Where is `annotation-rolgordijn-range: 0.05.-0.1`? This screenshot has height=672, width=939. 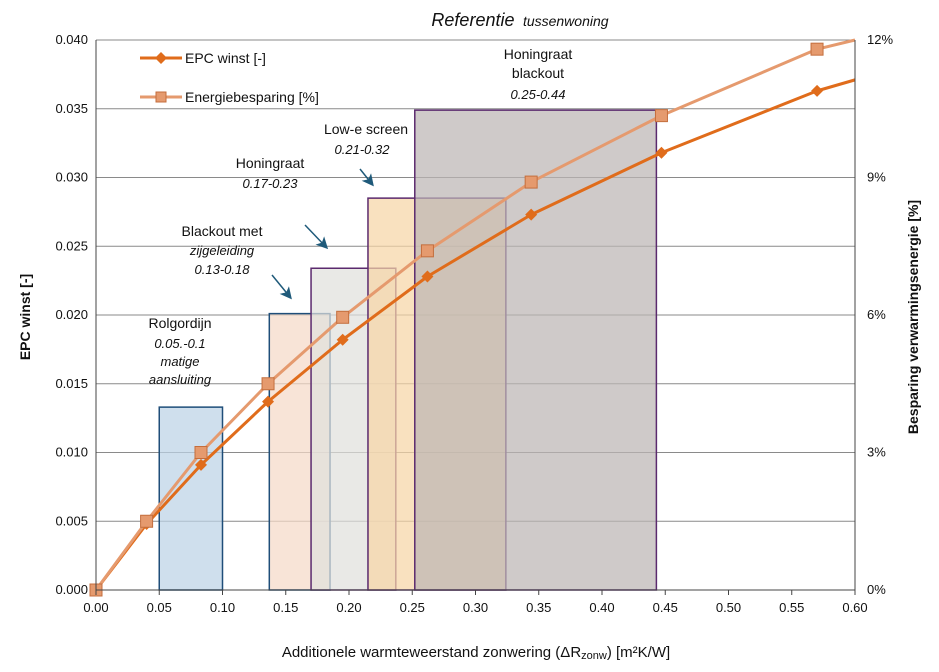
annotation-rolgordijn-range: 0.05.-0.1 is located at coordinates (179, 343).